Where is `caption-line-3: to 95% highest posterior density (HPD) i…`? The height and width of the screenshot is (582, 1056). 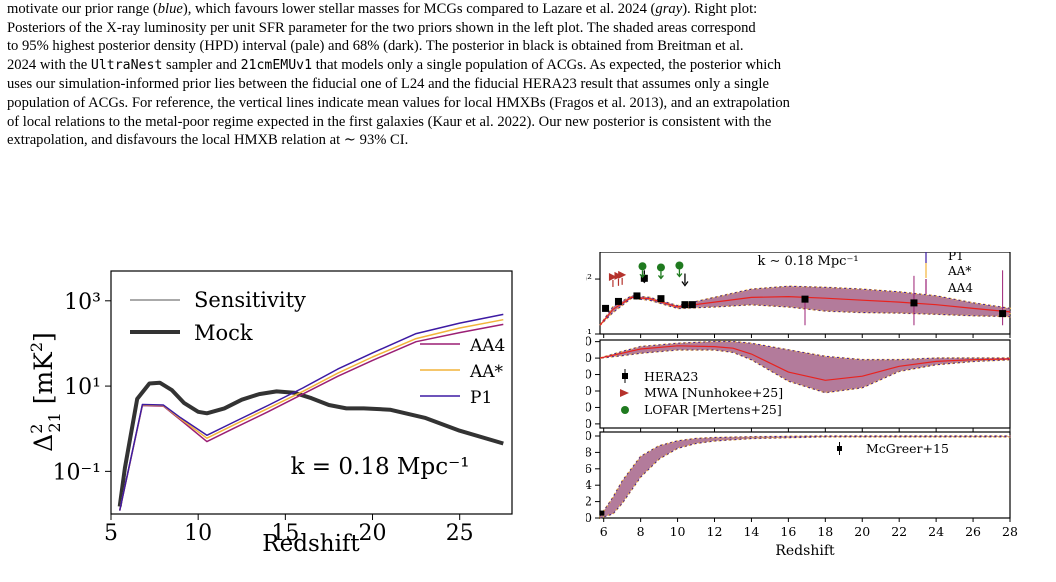 caption-line-3: to 95% highest posterior density (HPD) i… is located at coordinates (375, 46).